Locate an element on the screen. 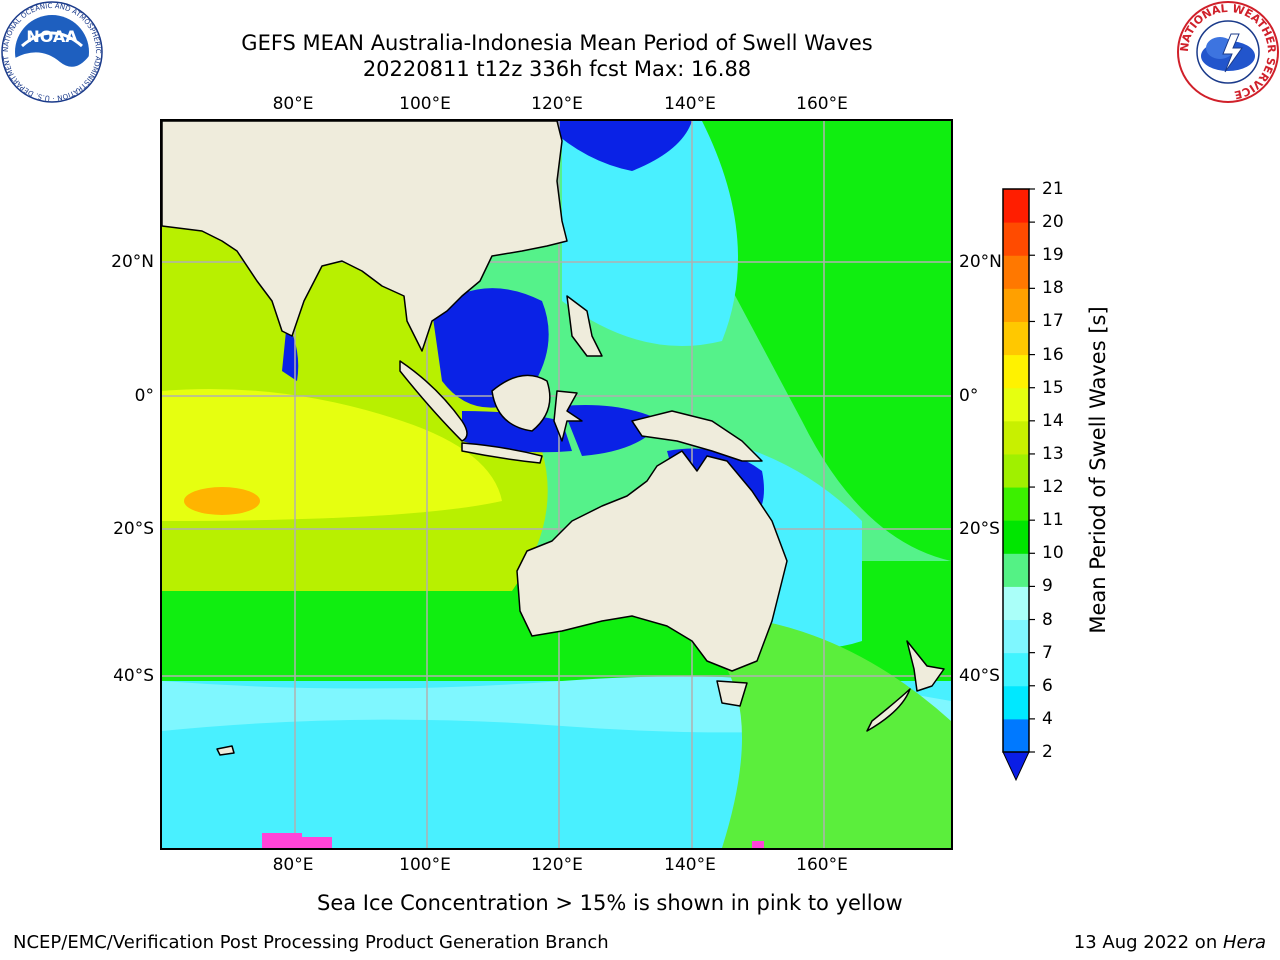 The height and width of the screenshot is (960, 1280). machine-name: Hera is located at coordinates (1244, 942).